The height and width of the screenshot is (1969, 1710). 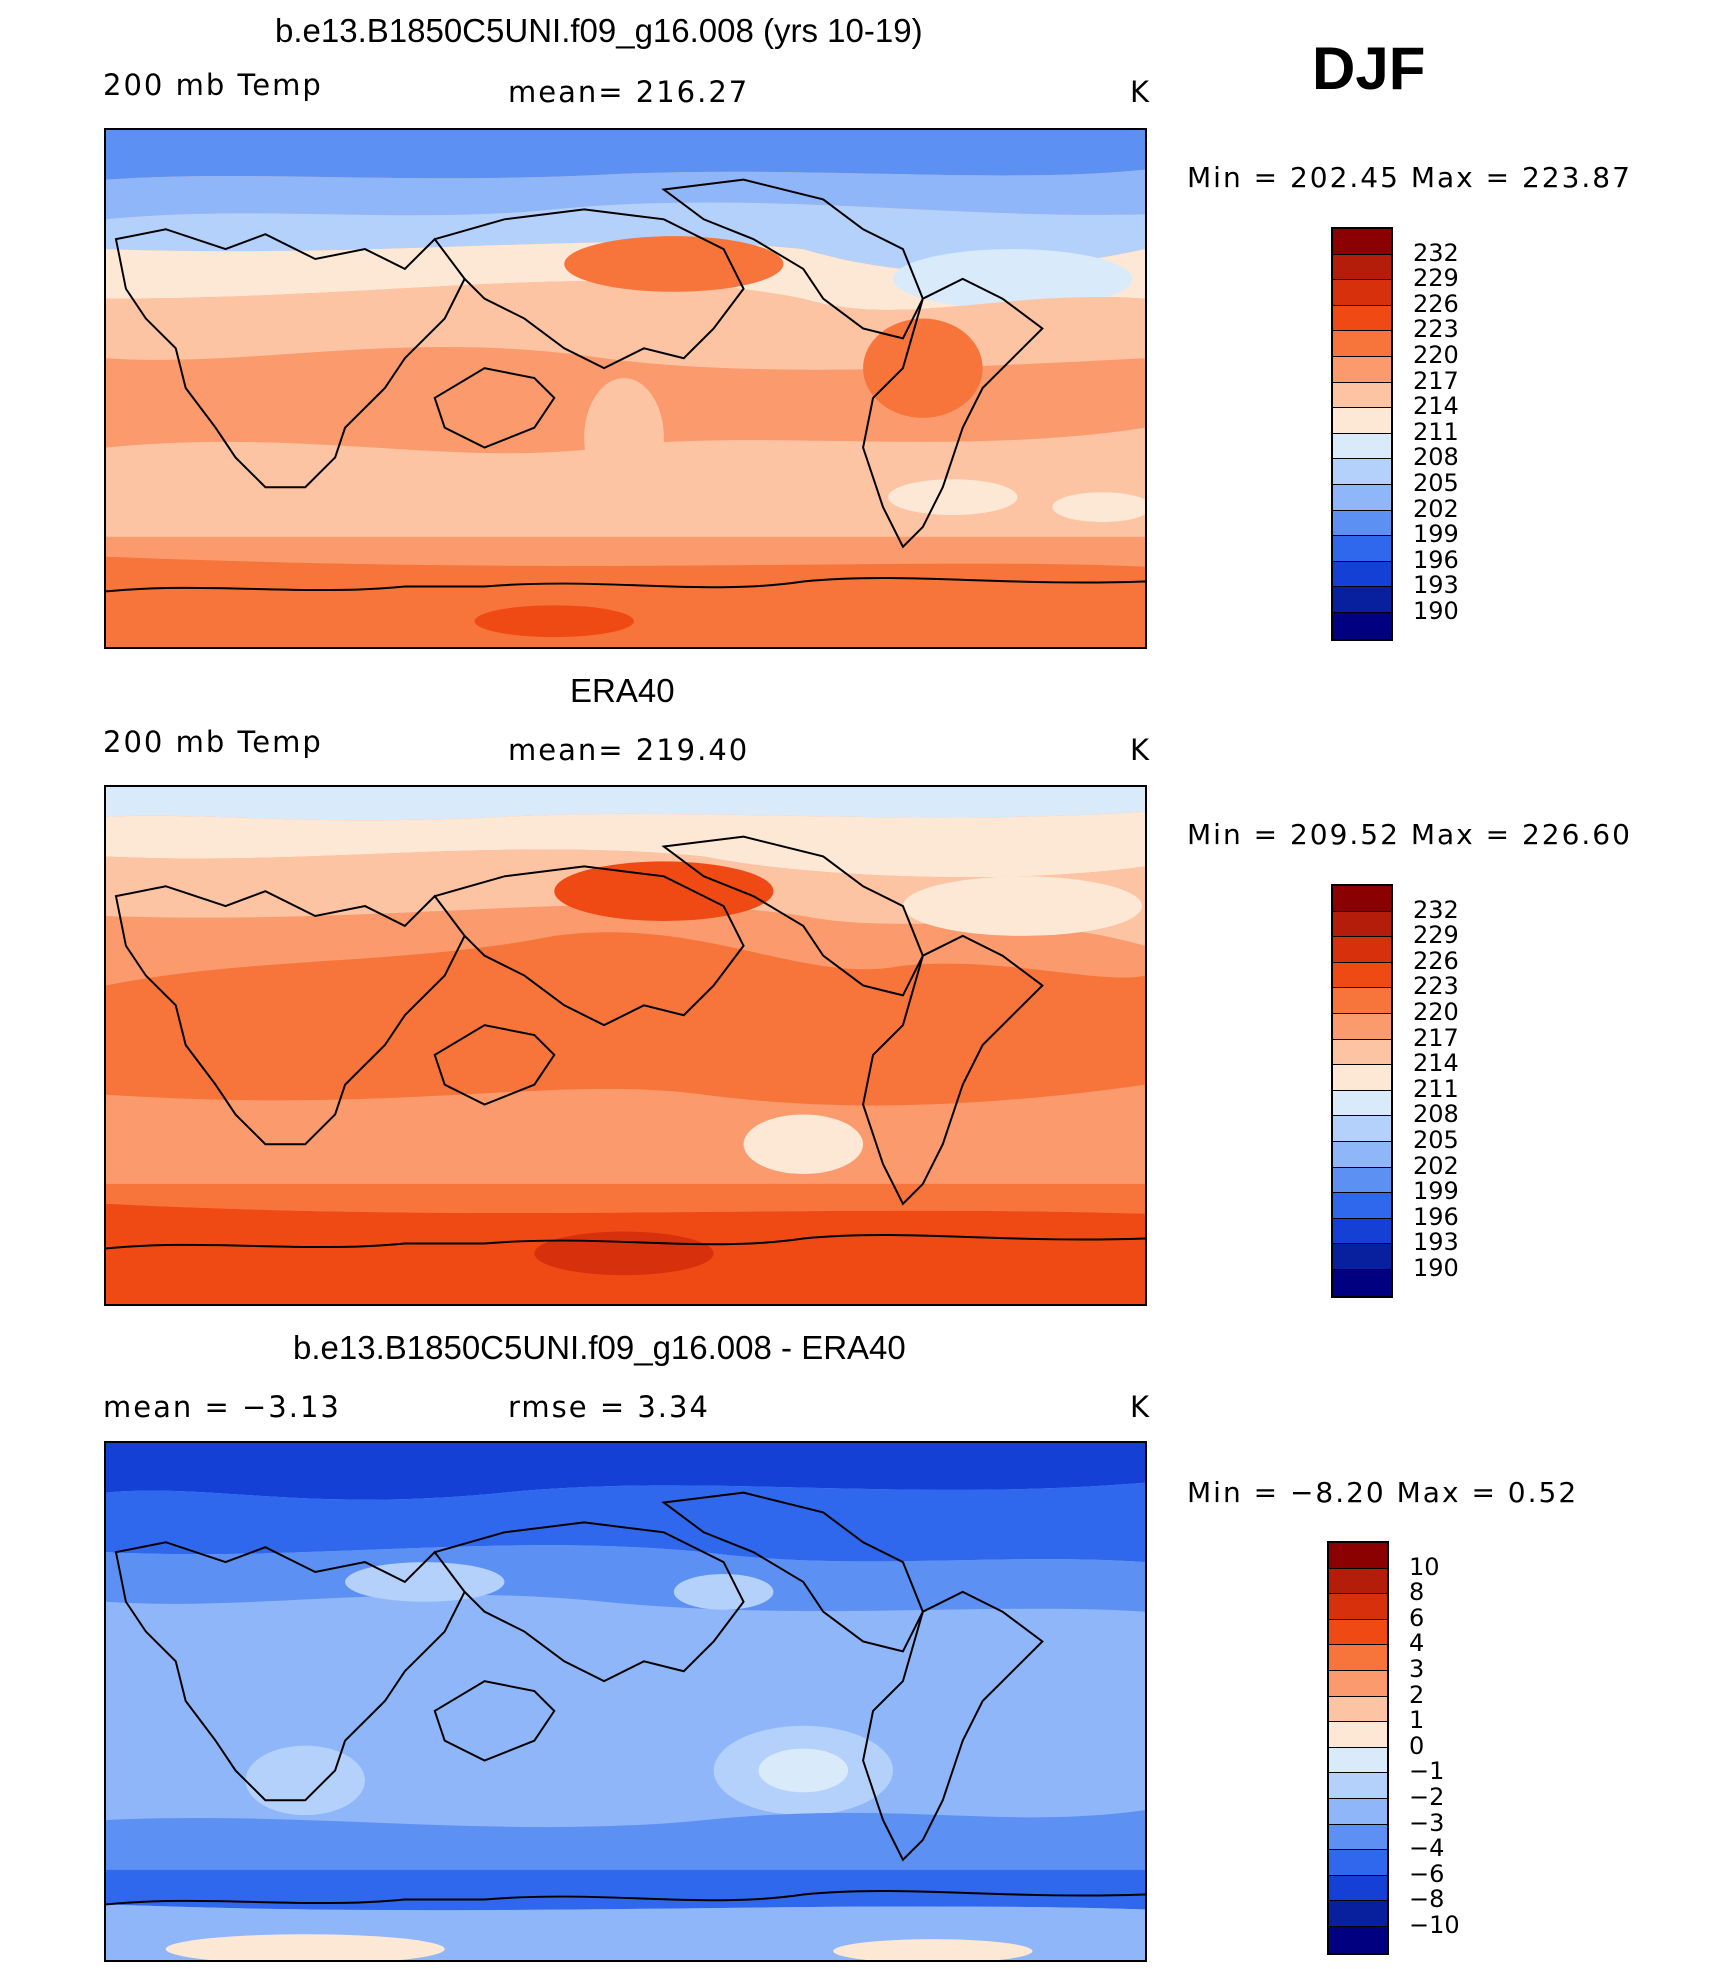 I want to click on colorbar-label: 2, so click(x=1417, y=1694).